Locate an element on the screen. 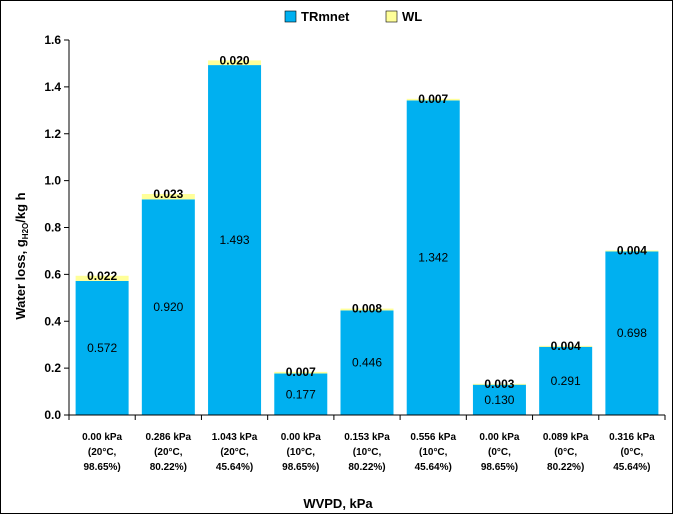 The height and width of the screenshot is (519, 673). data-label-trmnet: 0.291 is located at coordinates (566, 381).